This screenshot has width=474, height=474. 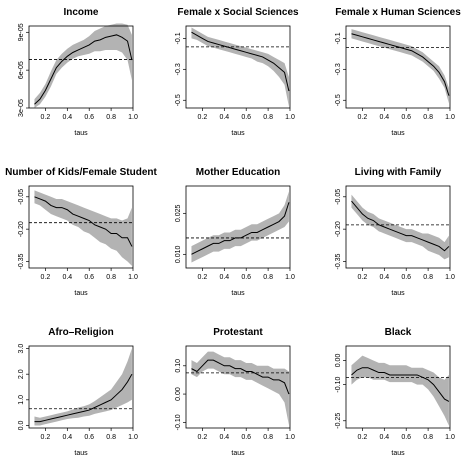 What do you see at coordinates (398, 332) in the screenshot?
I see `panel-title: Black` at bounding box center [398, 332].